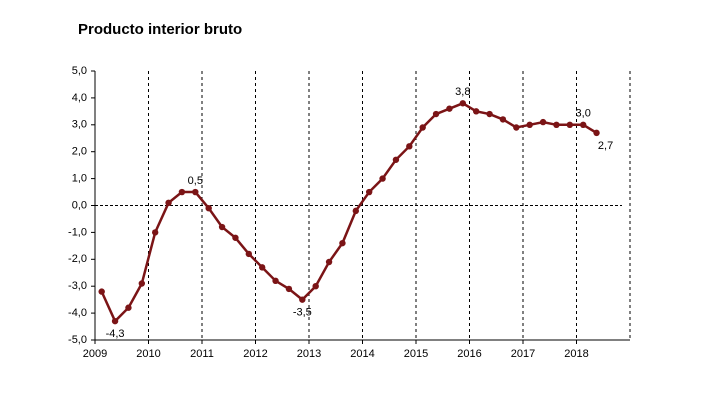  I want to click on y-tick-label: 3,0, so click(79, 125).